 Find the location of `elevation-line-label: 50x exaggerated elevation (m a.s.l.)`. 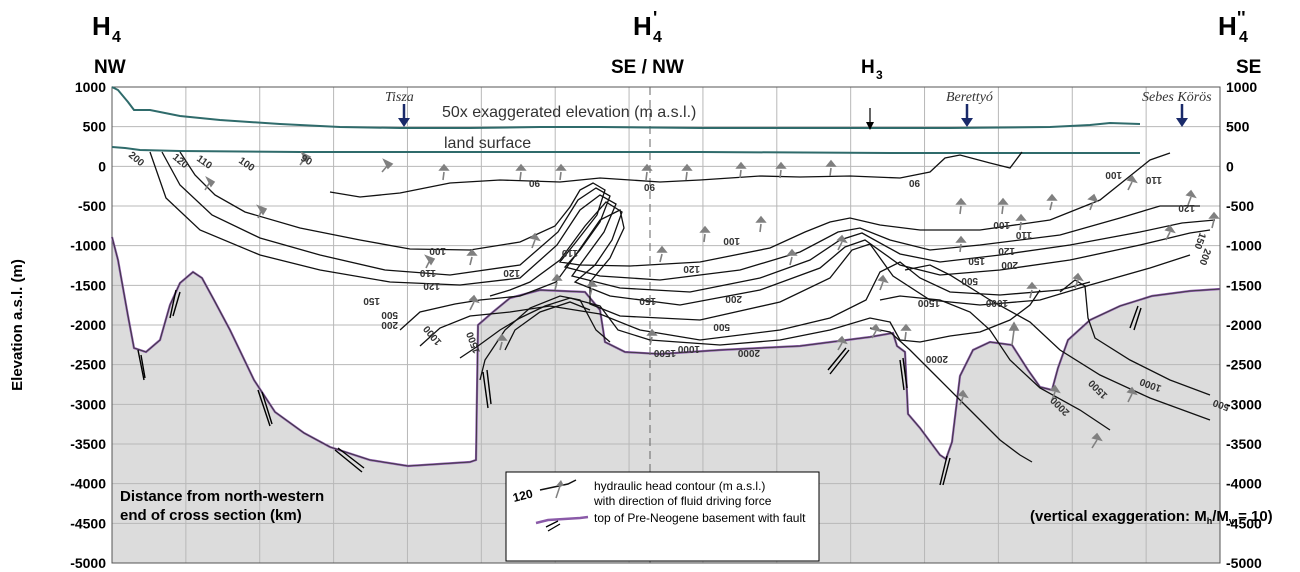

elevation-line-label: 50x exaggerated elevation (m a.s.l.) is located at coordinates (569, 112).